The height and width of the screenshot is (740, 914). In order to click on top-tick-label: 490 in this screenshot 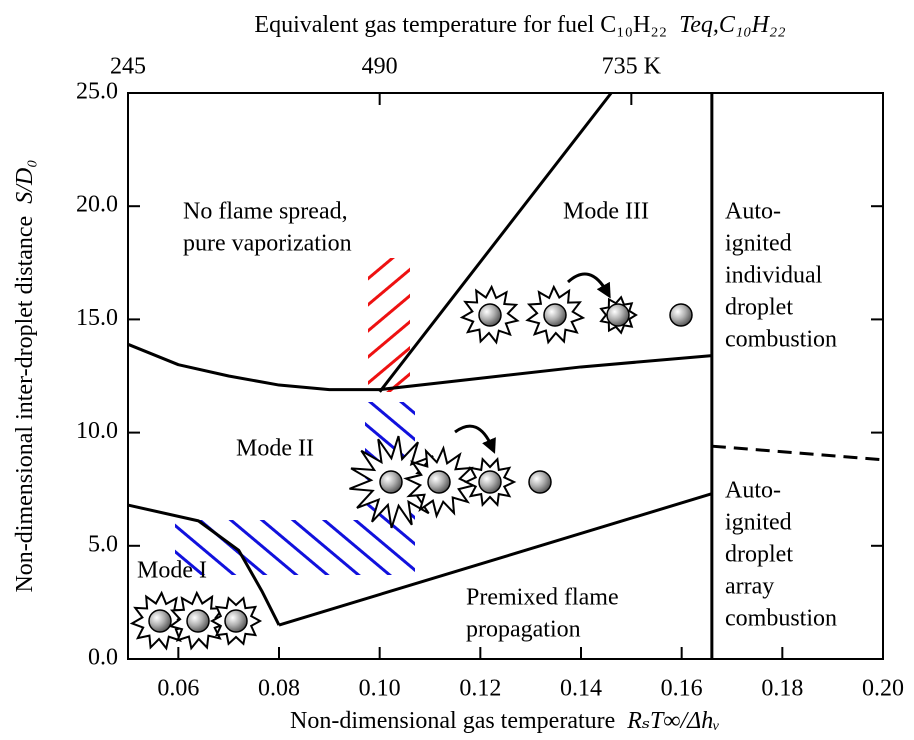, I will do `click(380, 67)`.